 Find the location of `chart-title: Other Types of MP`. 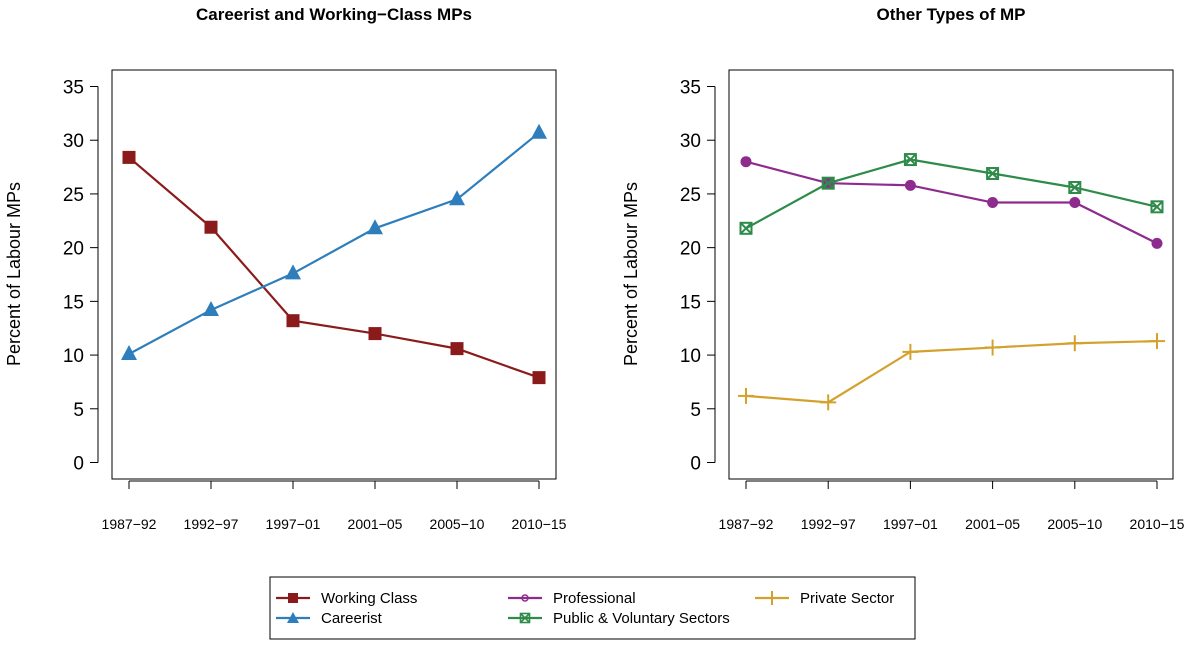

chart-title: Other Types of MP is located at coordinates (951, 14).